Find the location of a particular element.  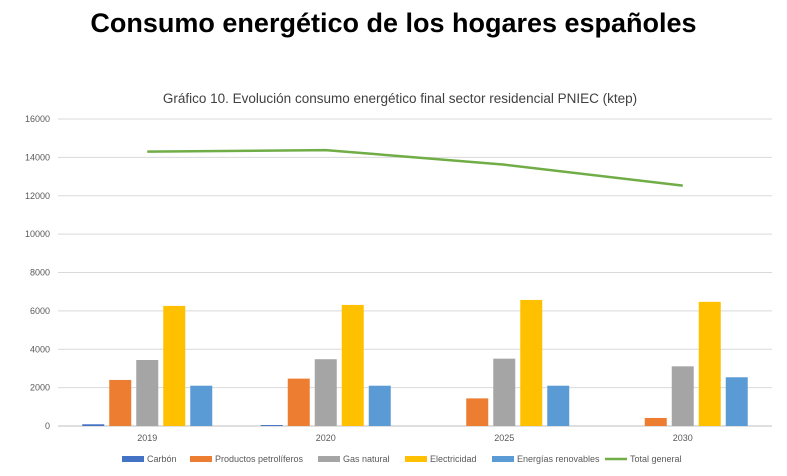

y-tick-label: 8000 is located at coordinates (40, 273).